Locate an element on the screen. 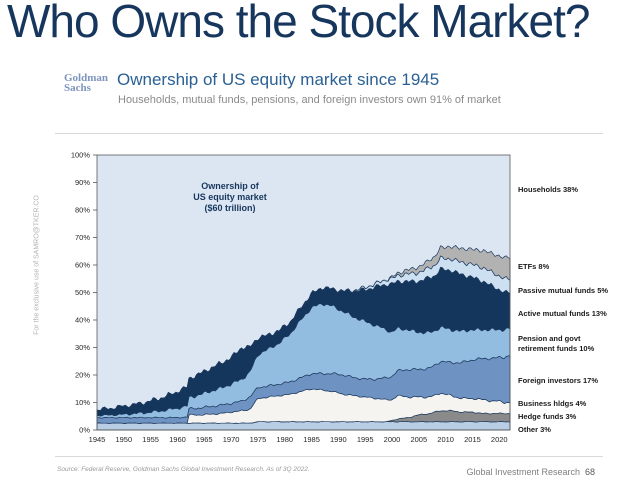 Image resolution: width=640 pixels, height=487 pixels. goldman-sachs-logo: Goldman Sachs is located at coordinates (86, 83).